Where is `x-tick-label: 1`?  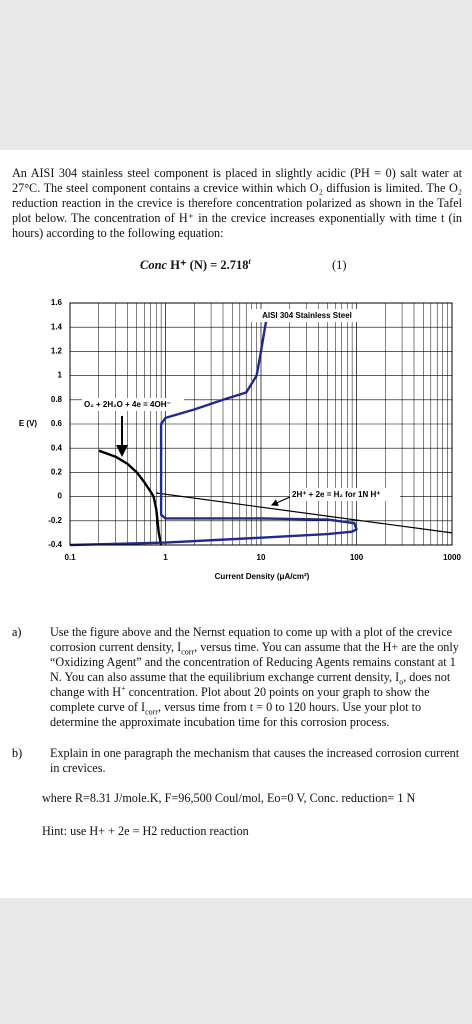
x-tick-label: 1 is located at coordinates (165, 557).